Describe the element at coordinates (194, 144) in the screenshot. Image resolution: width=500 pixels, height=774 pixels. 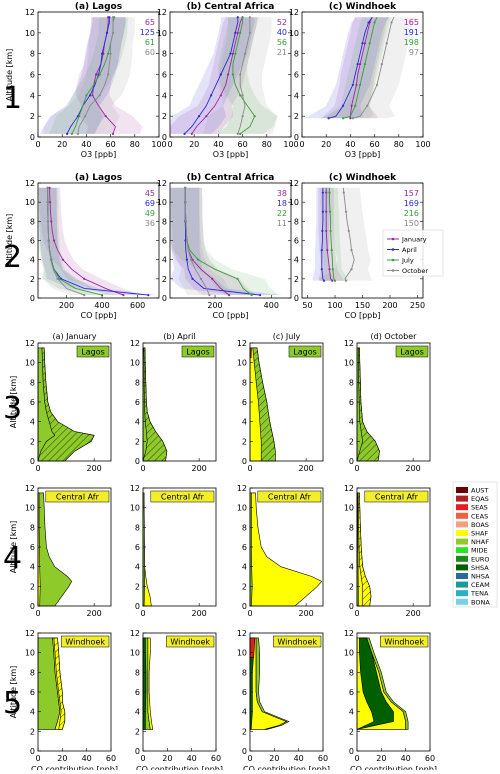
I see `x-tick-label: 20` at that location.